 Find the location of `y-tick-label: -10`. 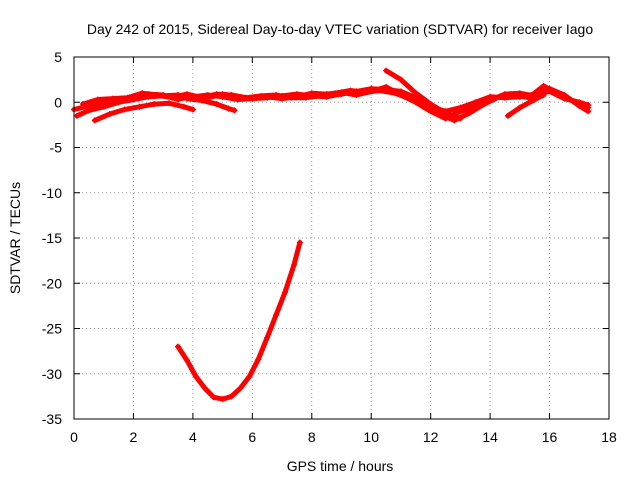

y-tick-label: -10 is located at coordinates (52, 193).